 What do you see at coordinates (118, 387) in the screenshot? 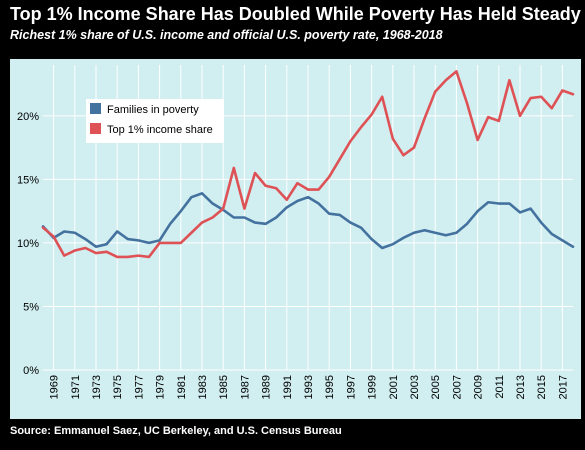
I see `x-tick-label: 1975` at bounding box center [118, 387].